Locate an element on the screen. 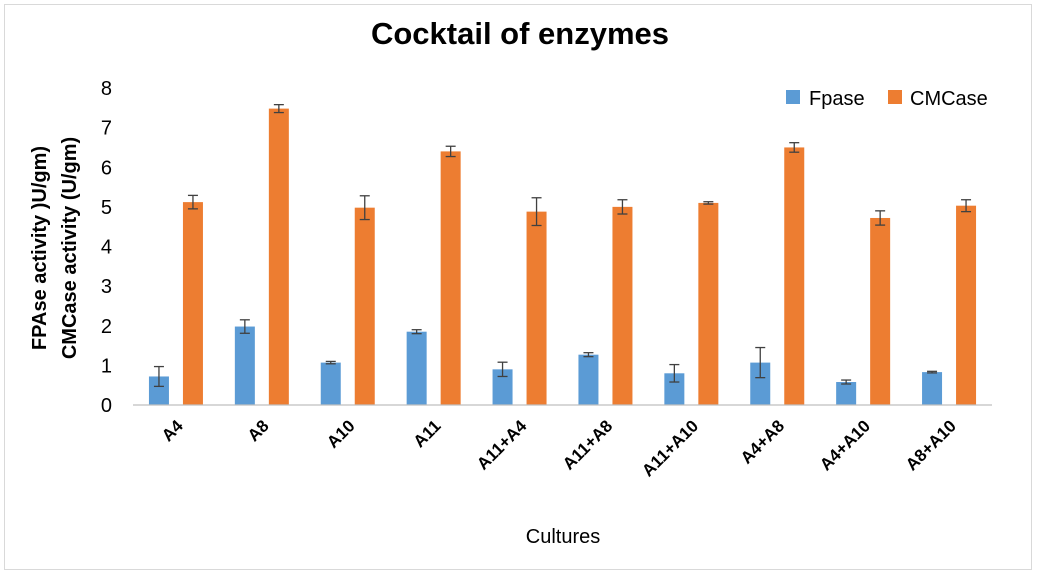  x-tick-label: A10 is located at coordinates (340, 433).